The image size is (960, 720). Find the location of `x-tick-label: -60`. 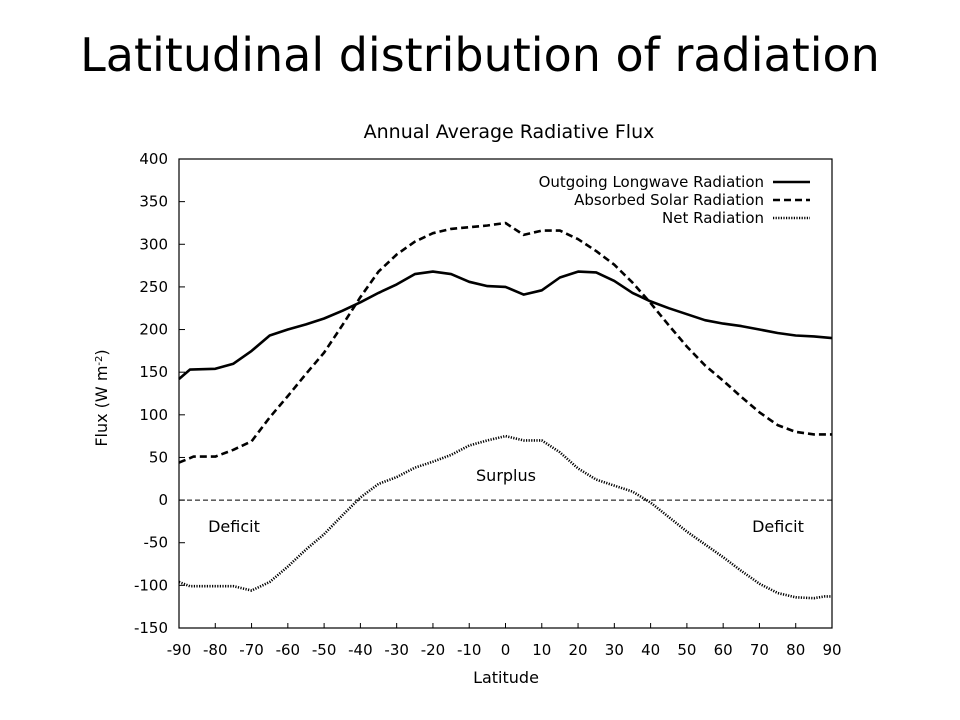

x-tick-label: -60 is located at coordinates (288, 650).